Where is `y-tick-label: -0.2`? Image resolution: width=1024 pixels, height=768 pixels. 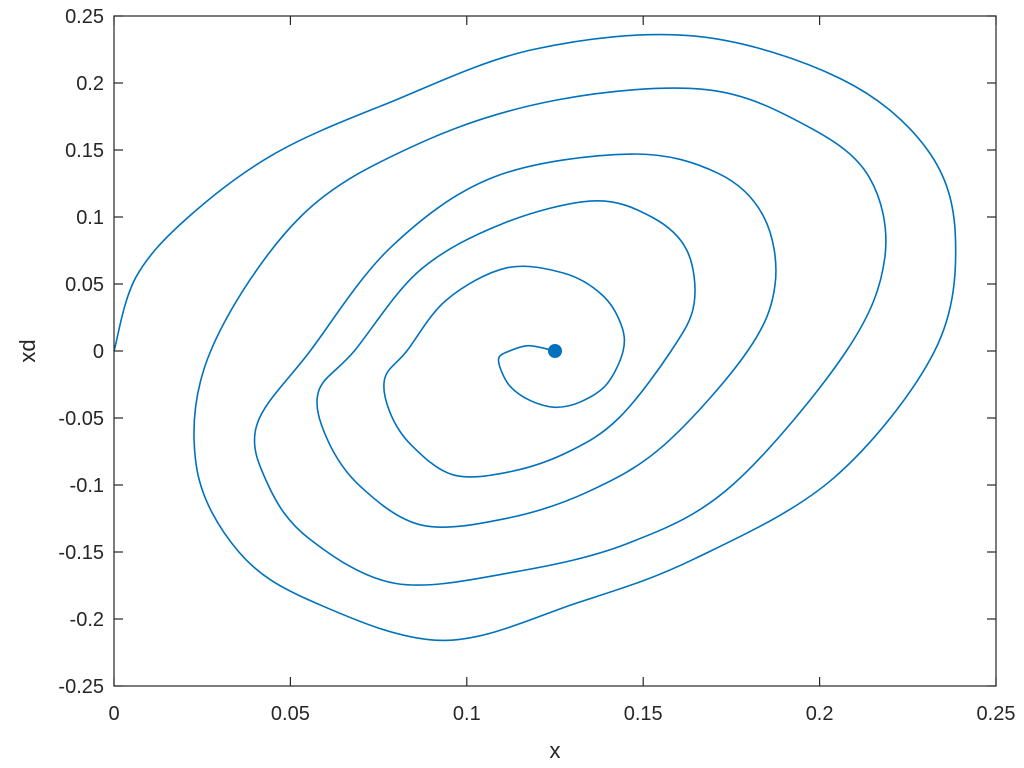 y-tick-label: -0.2 is located at coordinates (87, 620).